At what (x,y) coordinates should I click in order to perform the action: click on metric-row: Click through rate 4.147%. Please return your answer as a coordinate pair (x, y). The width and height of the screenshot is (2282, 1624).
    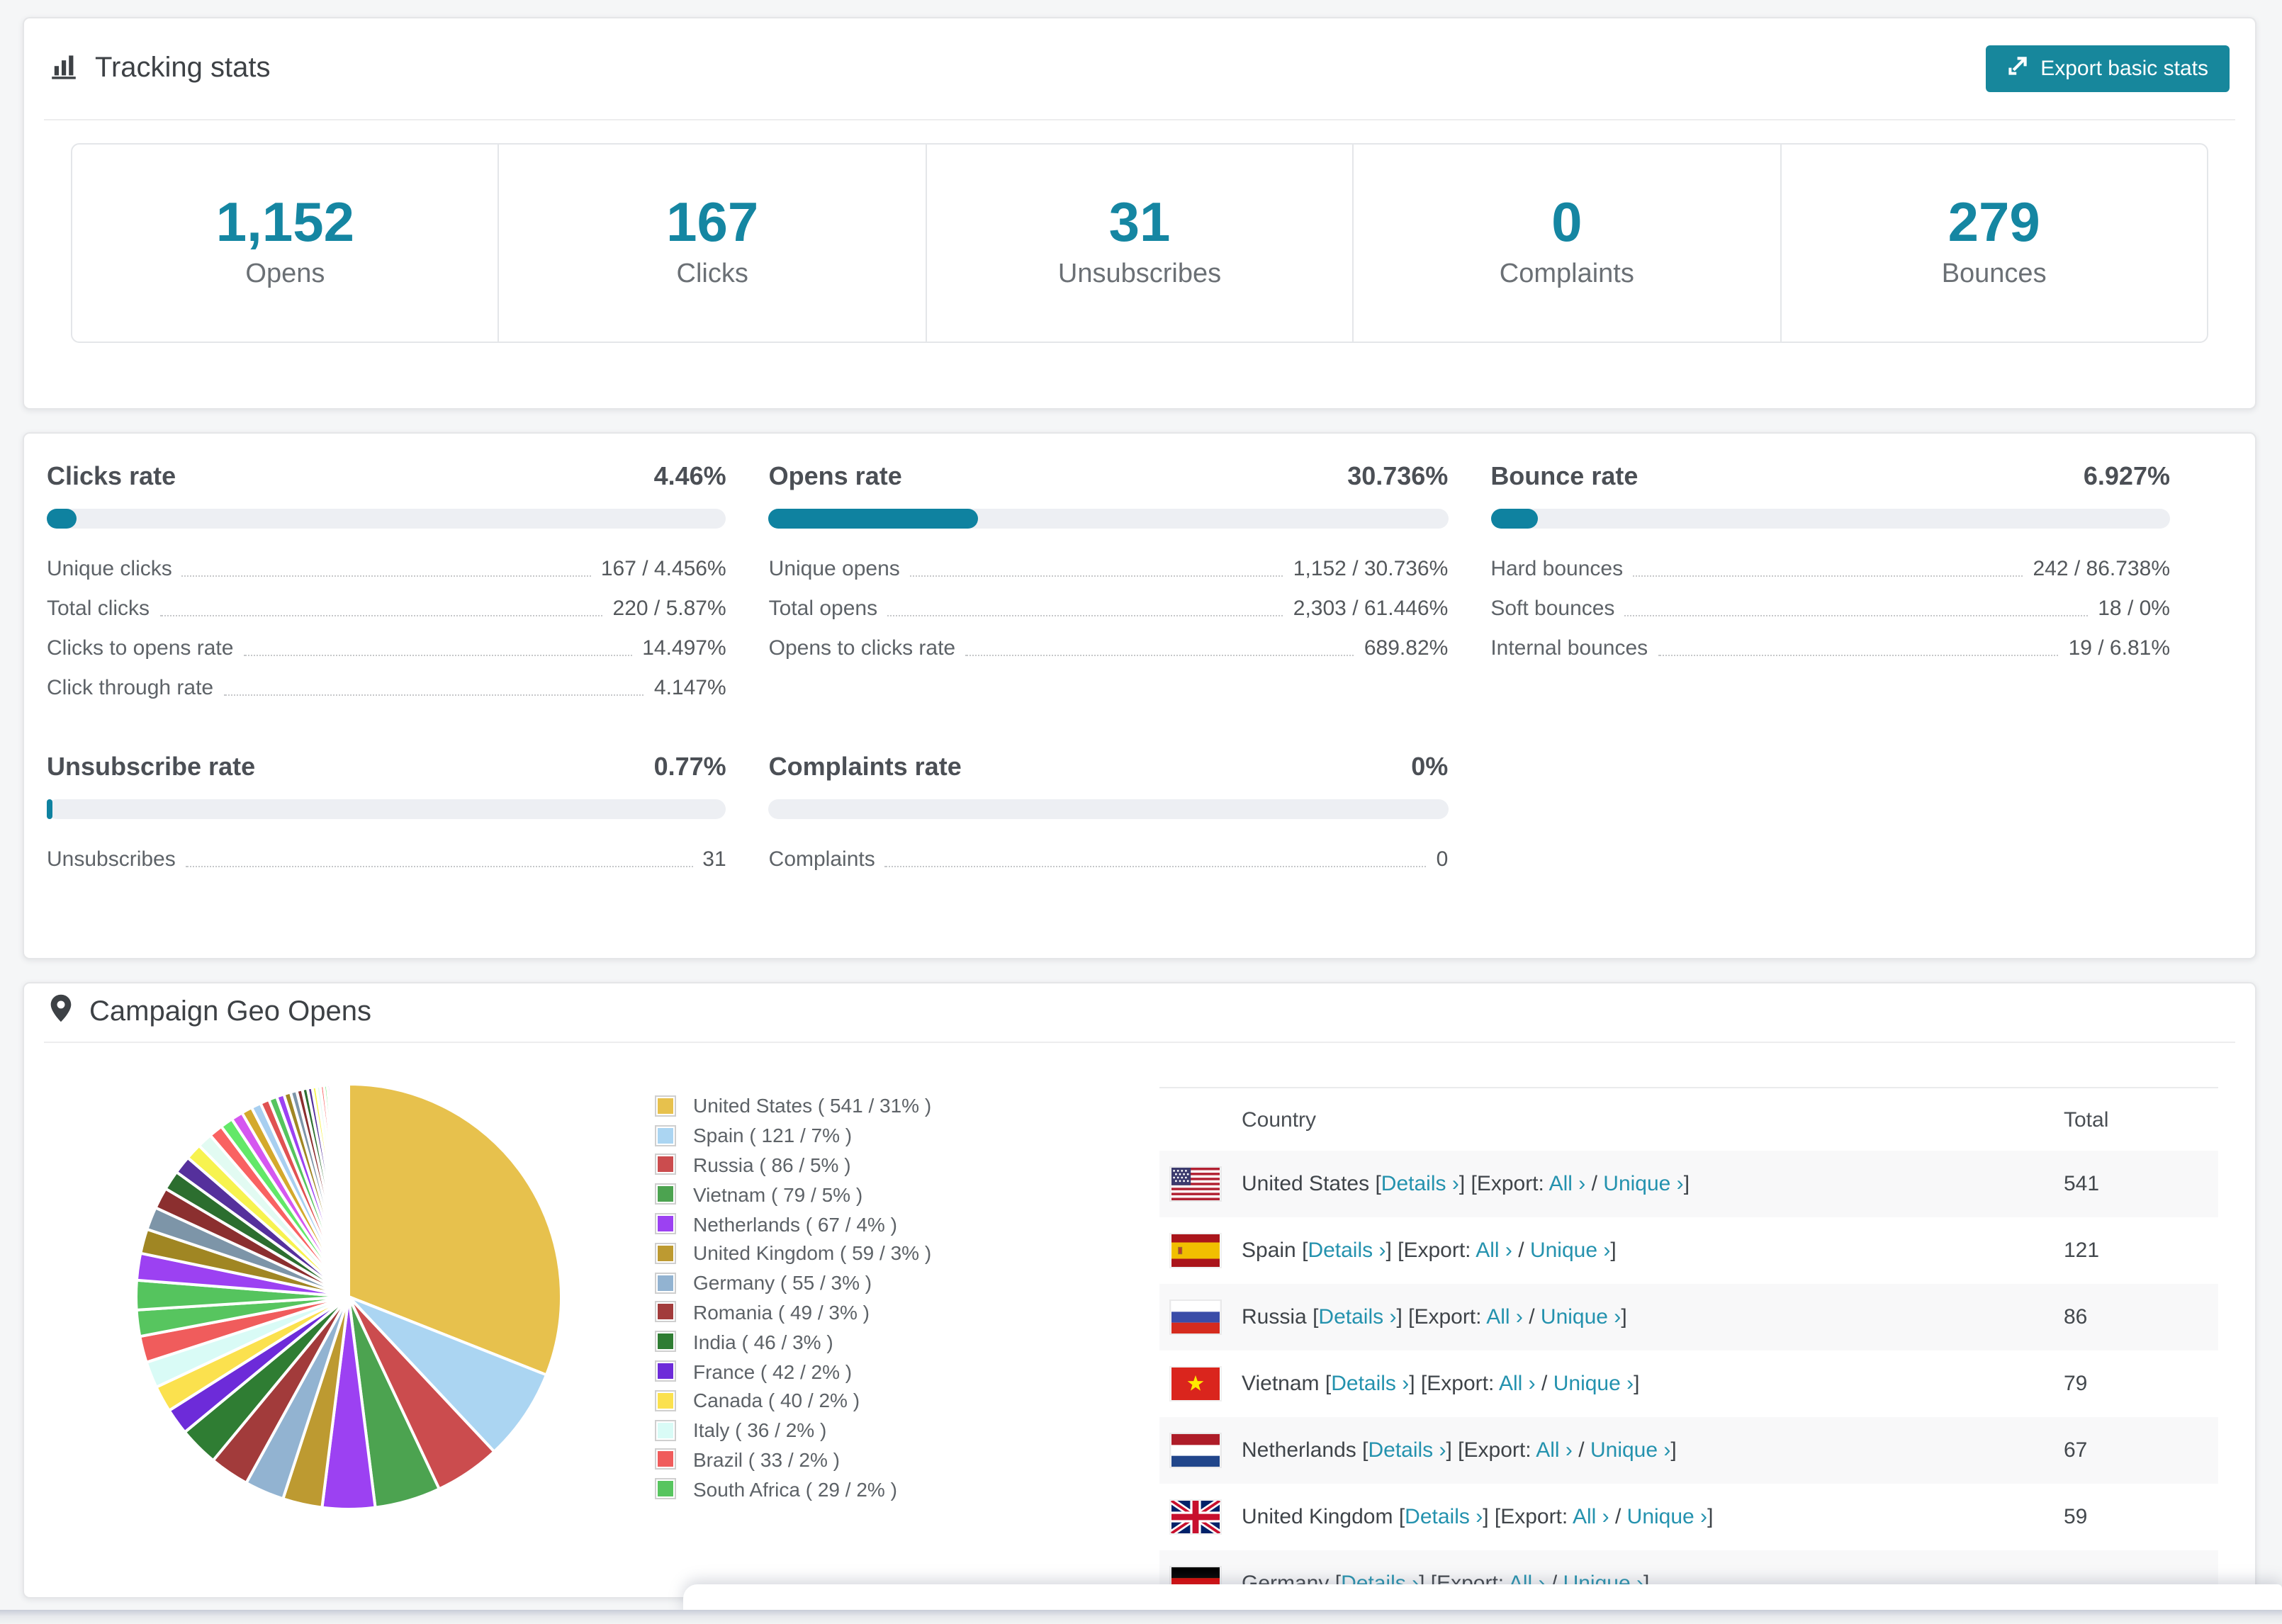
    Looking at the image, I should click on (387, 687).